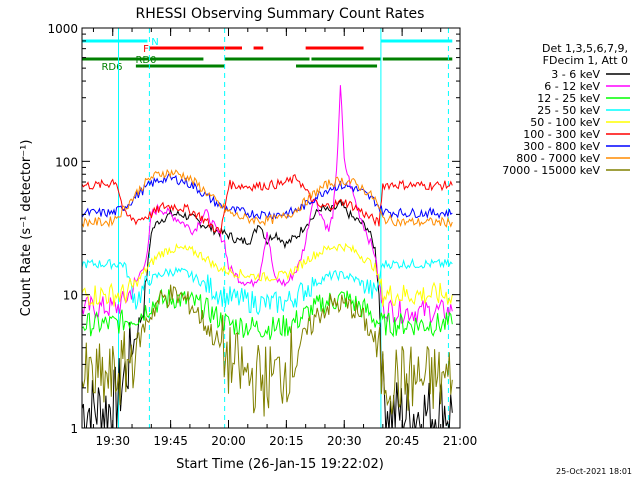 This screenshot has height=480, width=640. Describe the element at coordinates (594, 471) in the screenshot. I see `timestamp: 25-Oct-2021 18:01` at that location.